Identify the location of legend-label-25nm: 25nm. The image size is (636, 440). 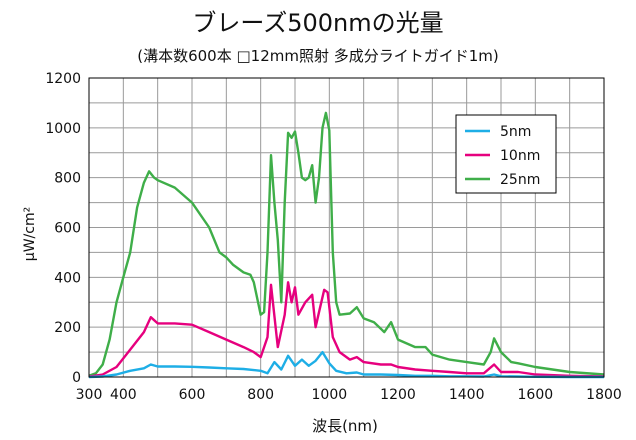
(520, 180).